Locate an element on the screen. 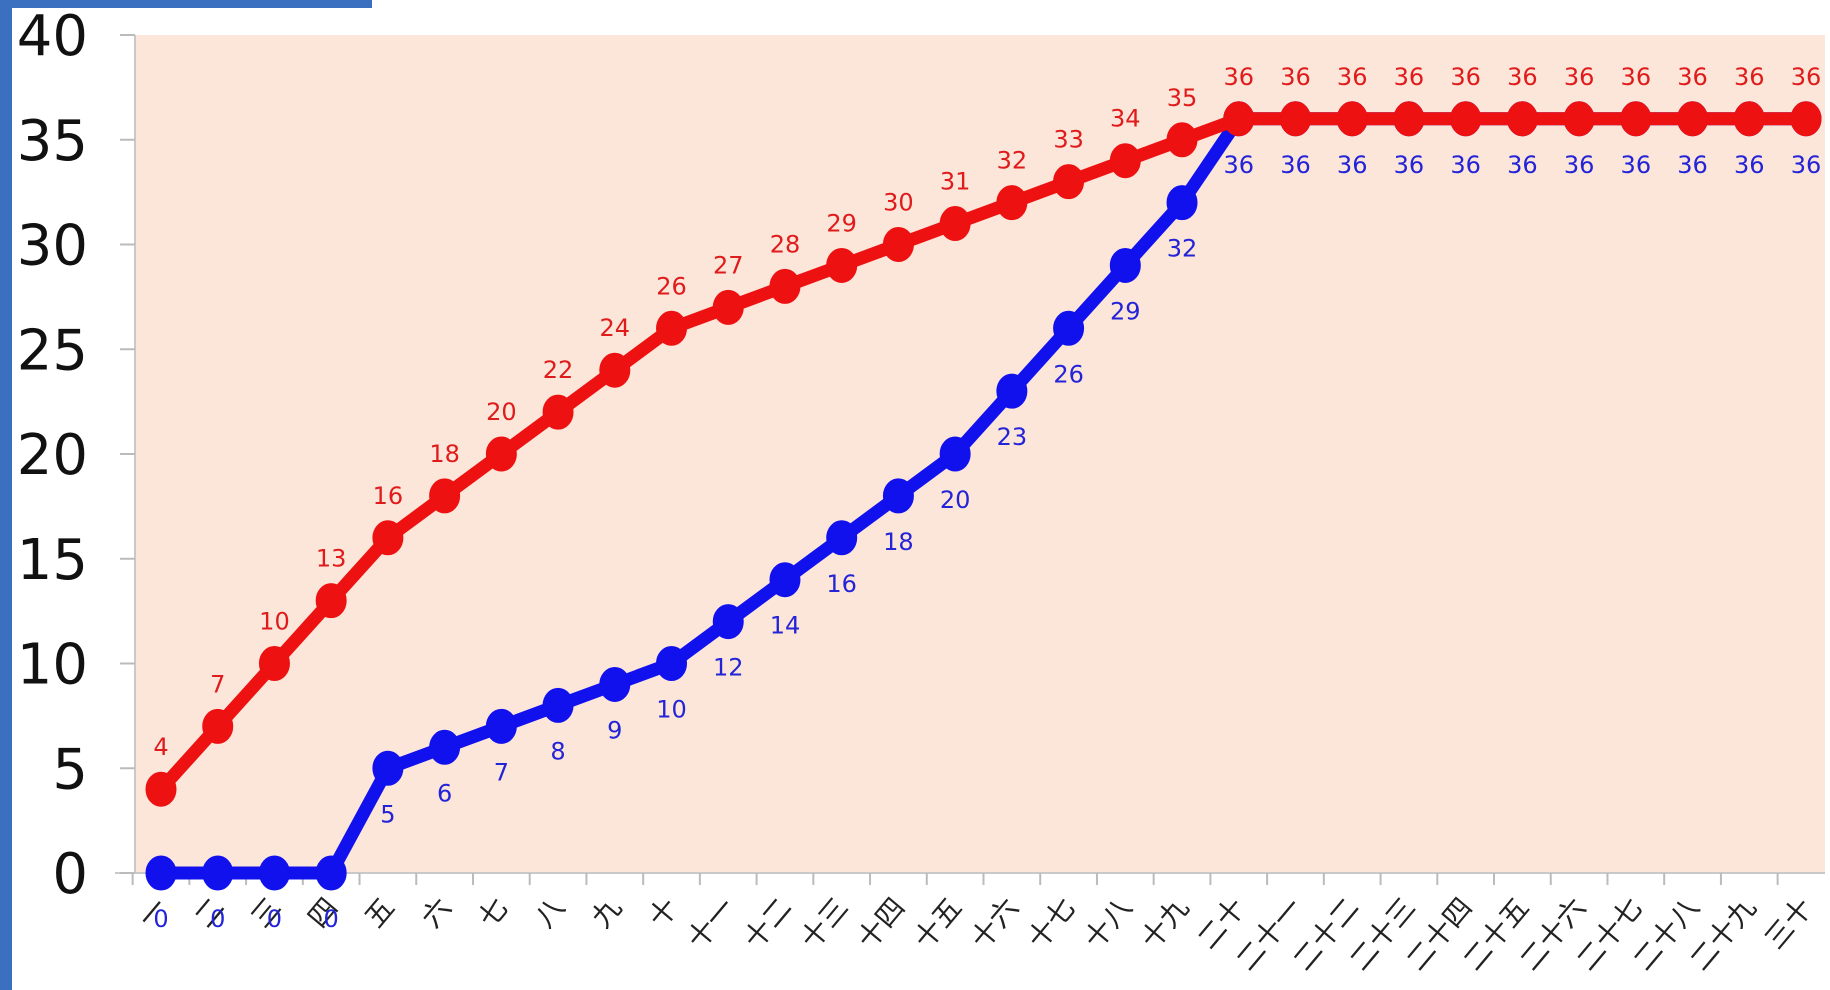 The width and height of the screenshot is (1830, 990). x-tick-label: 十四 is located at coordinates (880, 923).